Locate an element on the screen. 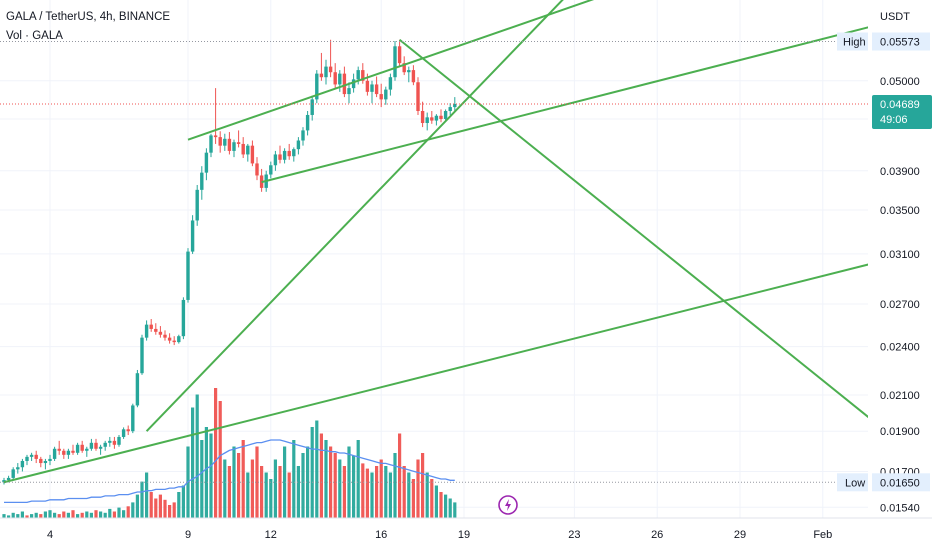  time-tick-label: 9 is located at coordinates (188, 535).